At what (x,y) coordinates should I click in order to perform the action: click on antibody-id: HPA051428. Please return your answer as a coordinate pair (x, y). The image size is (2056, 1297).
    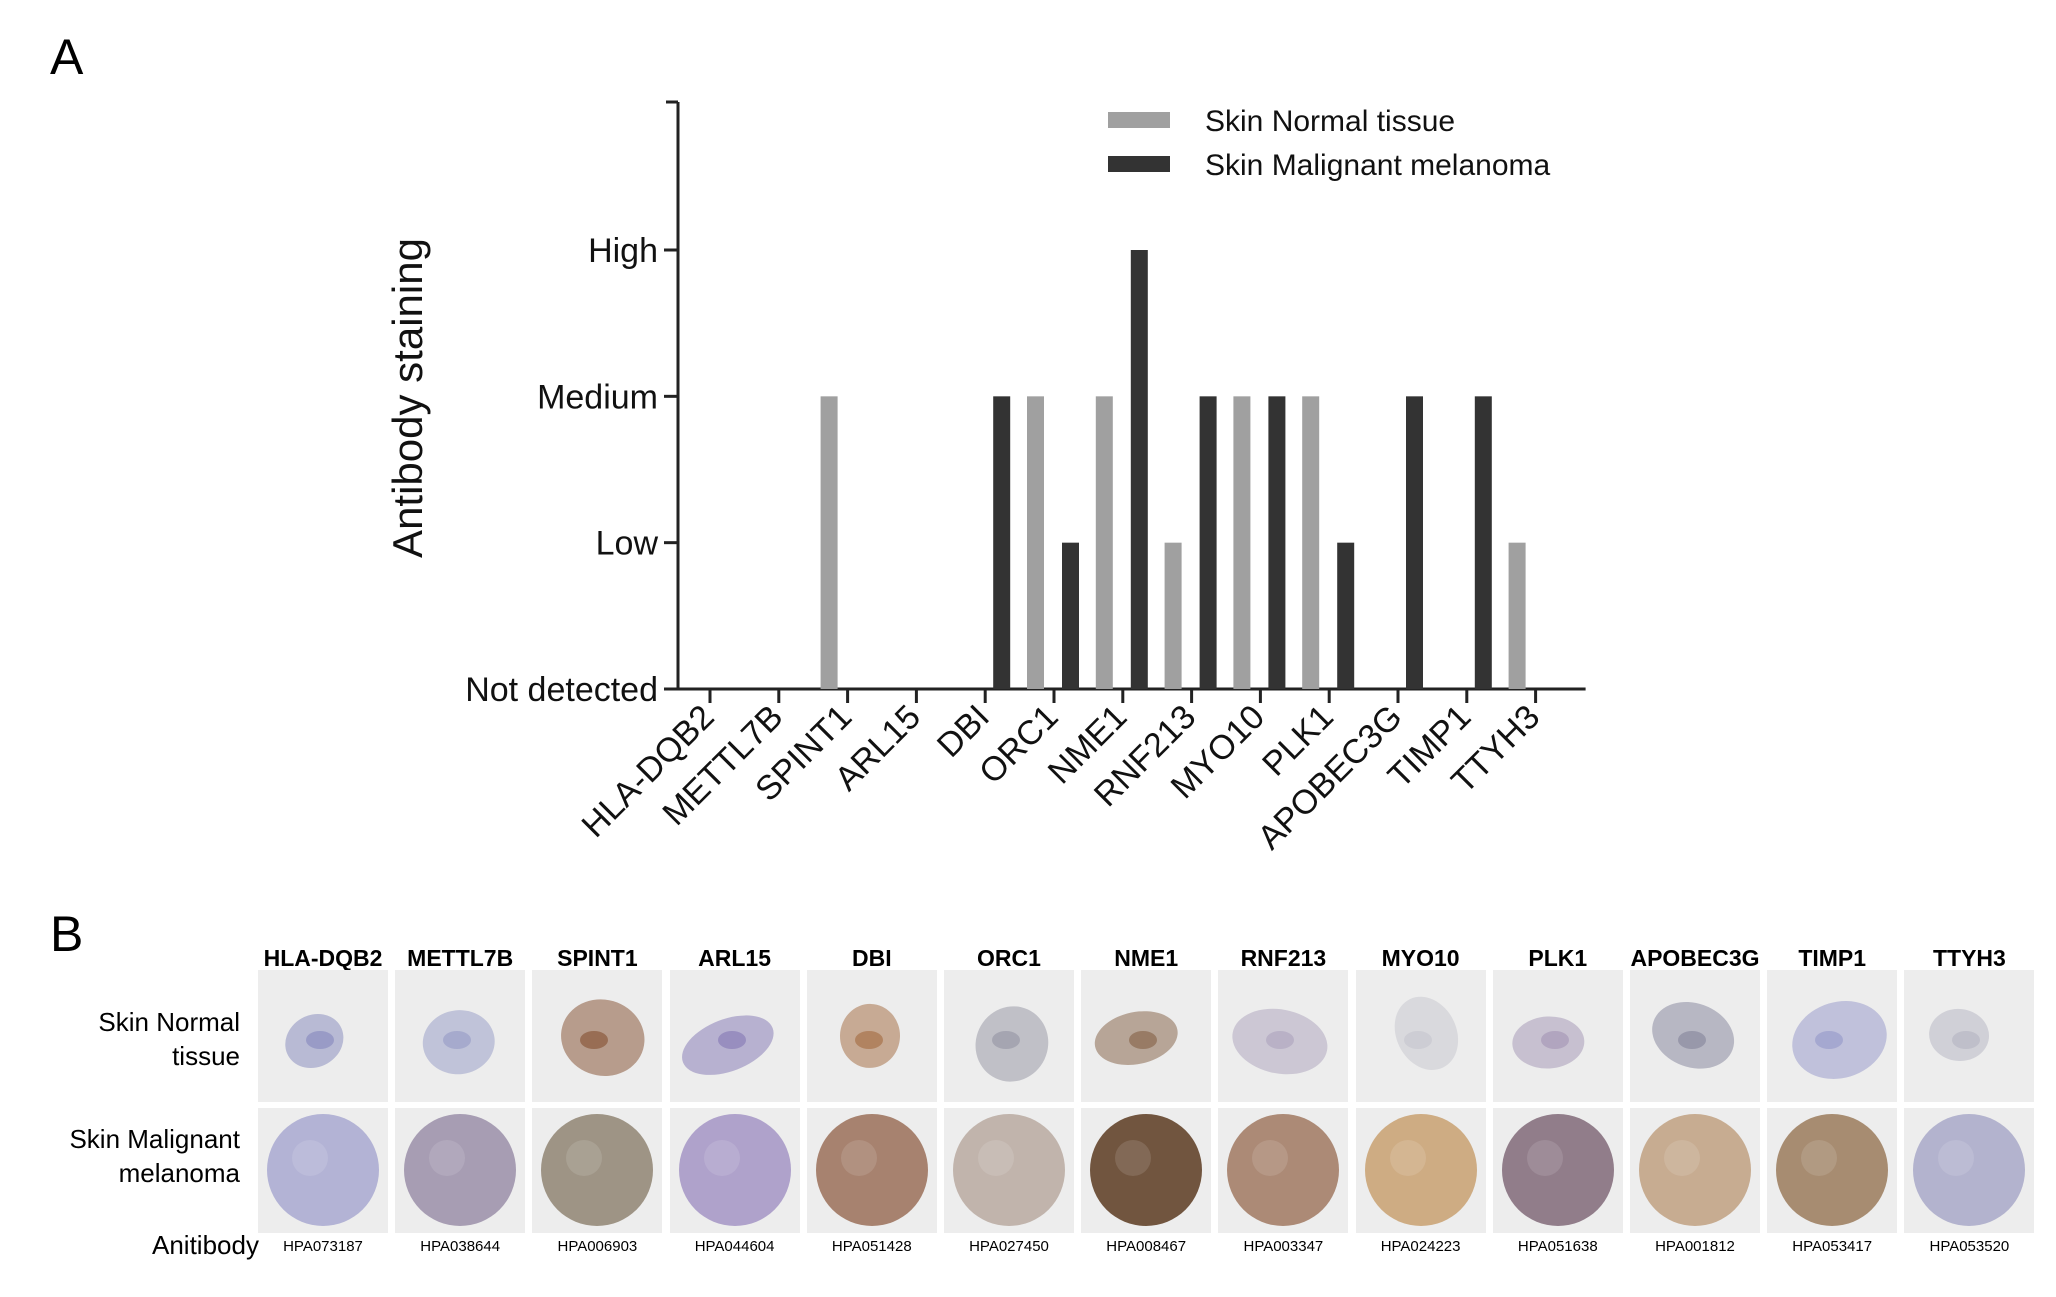
    Looking at the image, I should click on (871, 1246).